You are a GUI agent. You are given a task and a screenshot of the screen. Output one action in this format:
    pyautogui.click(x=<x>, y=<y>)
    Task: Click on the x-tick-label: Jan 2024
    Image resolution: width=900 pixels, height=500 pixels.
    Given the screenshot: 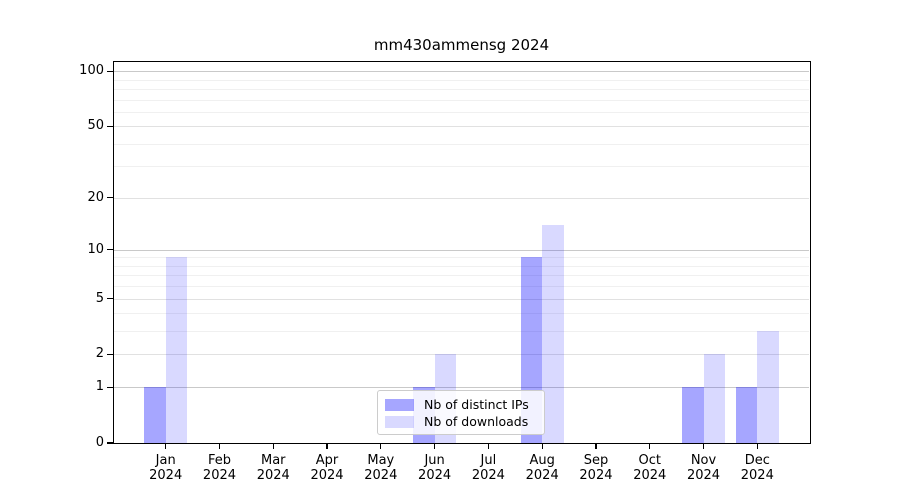 What is the action you would take?
    pyautogui.click(x=166, y=468)
    